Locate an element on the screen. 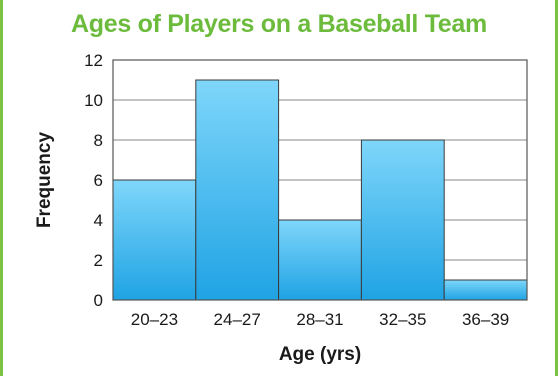 This screenshot has height=376, width=558. x-tick-label: 32–35 is located at coordinates (402, 319).